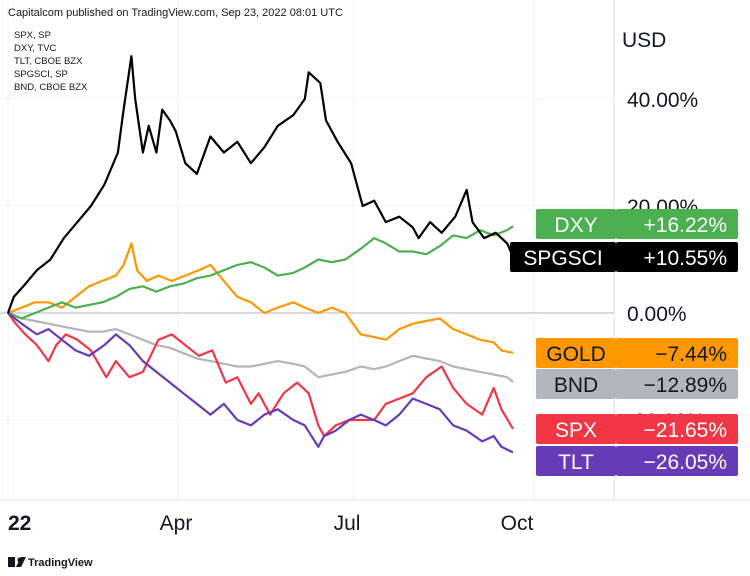 This screenshot has height=576, width=750. I want to click on y-tick-label: 40.00%, so click(662, 100).